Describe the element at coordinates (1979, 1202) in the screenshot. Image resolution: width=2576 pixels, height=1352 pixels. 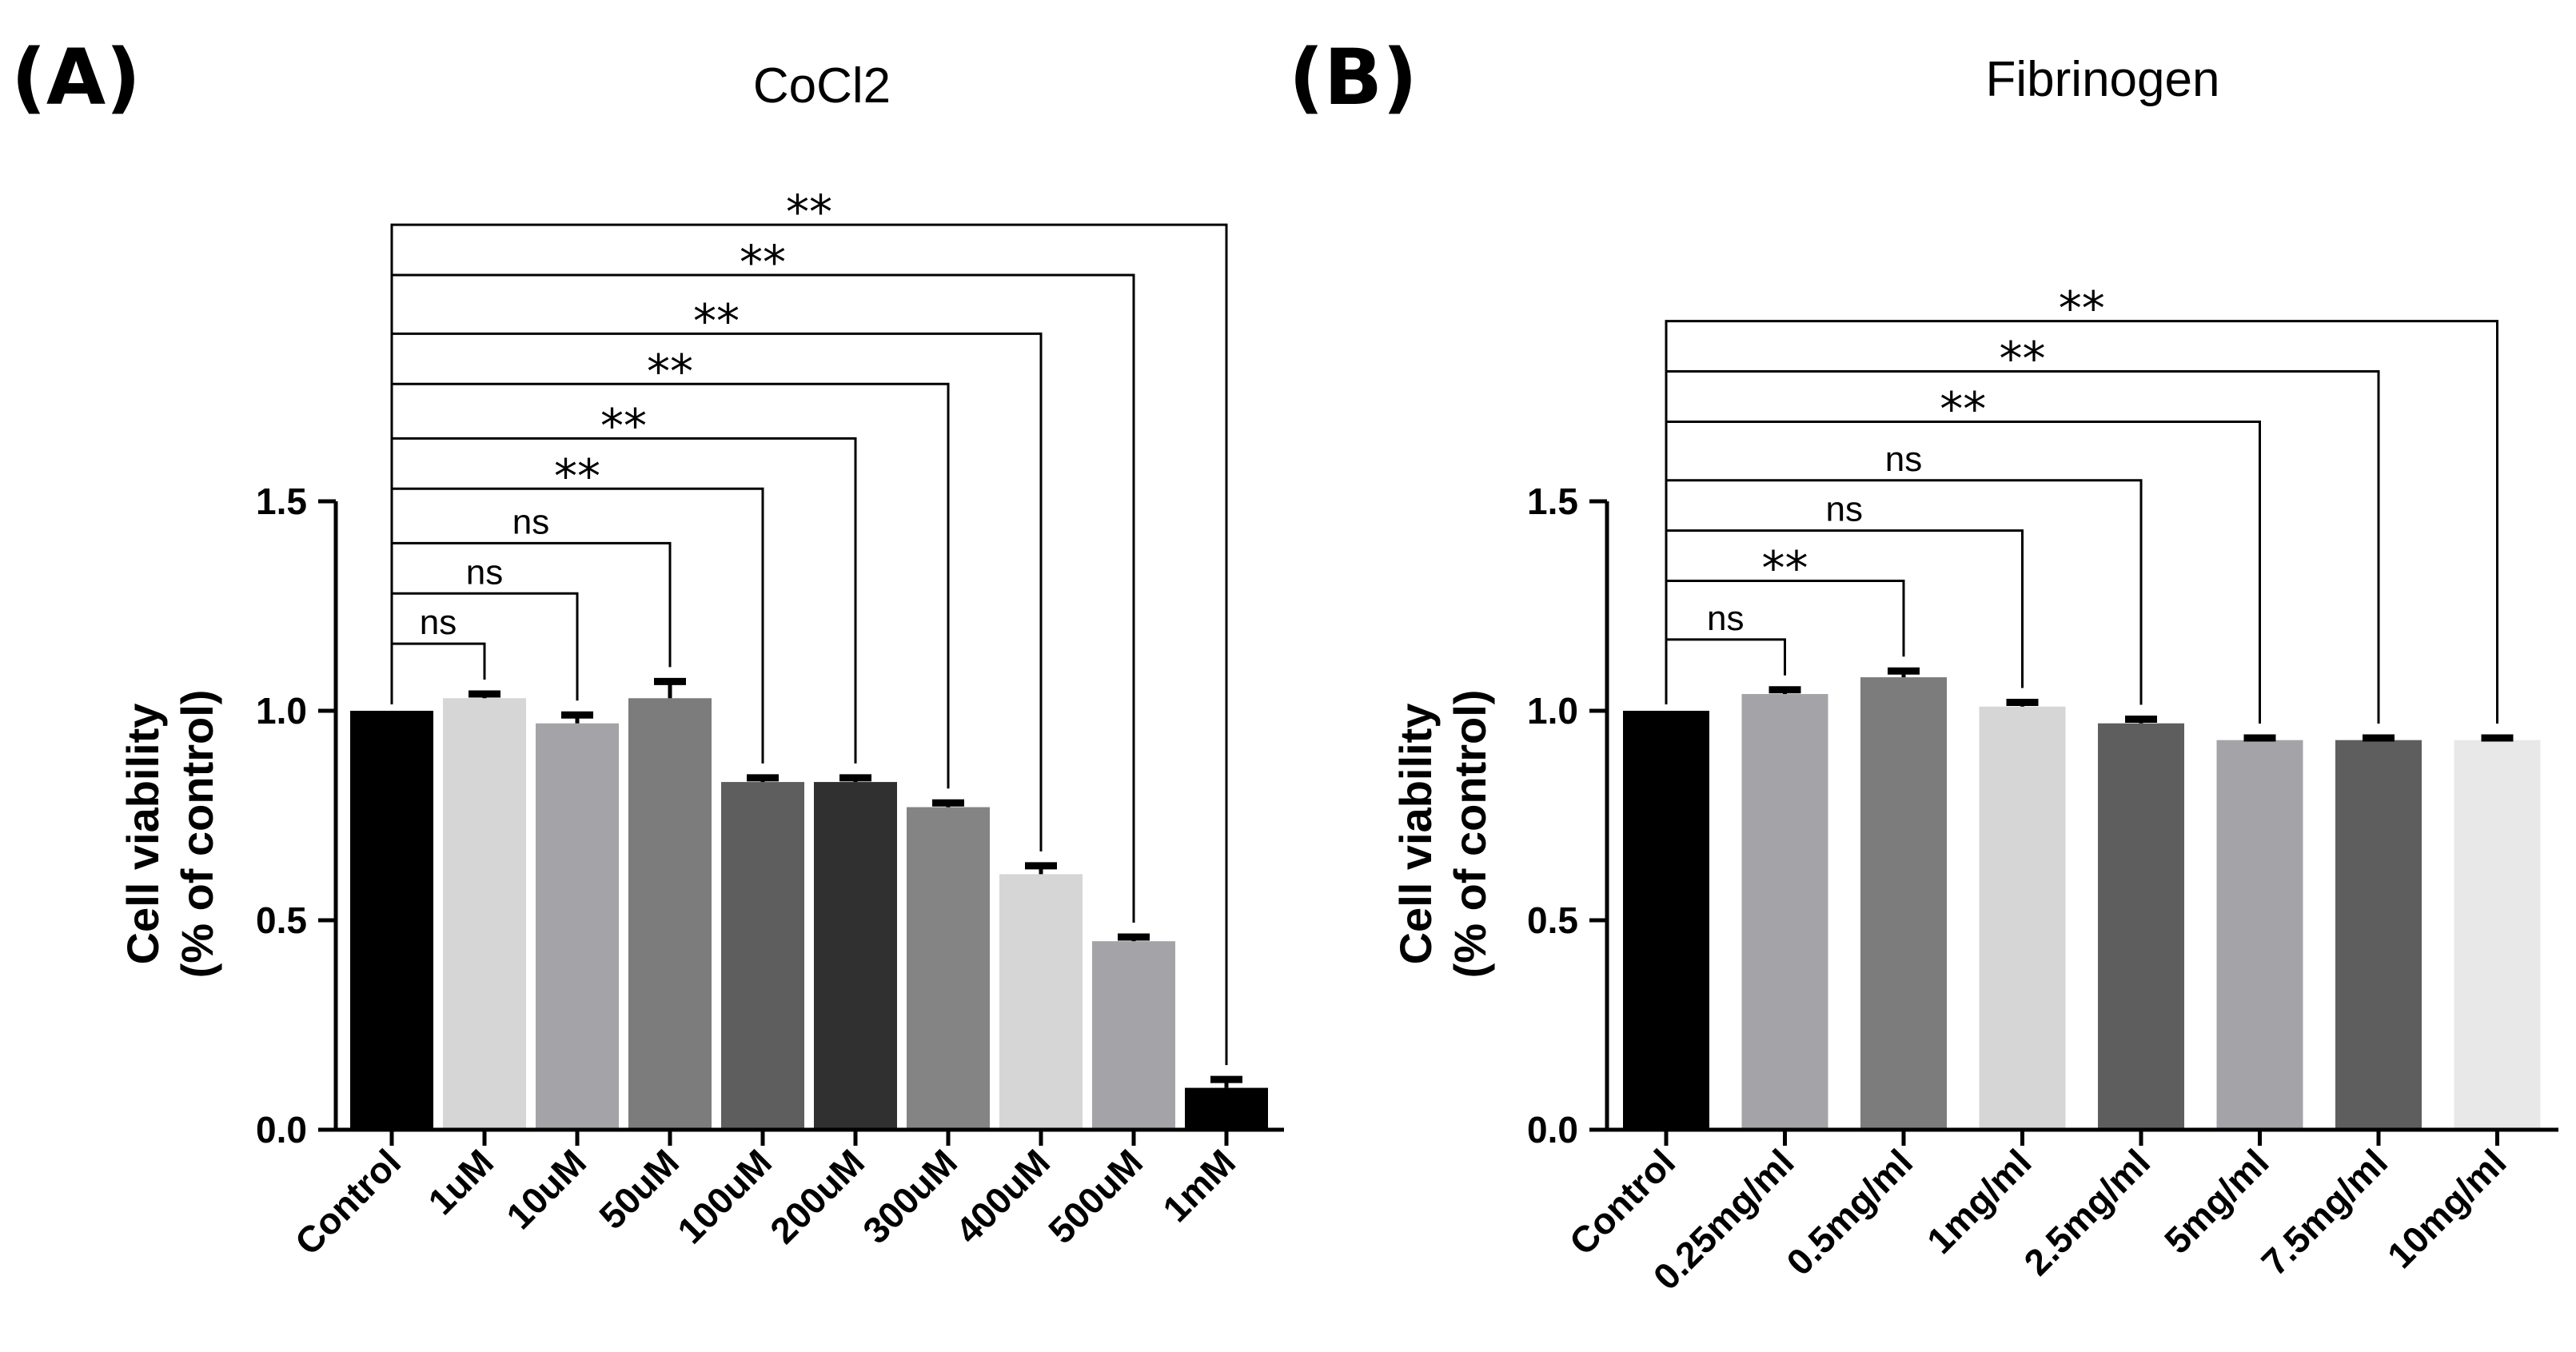
I see `panel-b-xtick-label-3: 1mg/ml` at that location.